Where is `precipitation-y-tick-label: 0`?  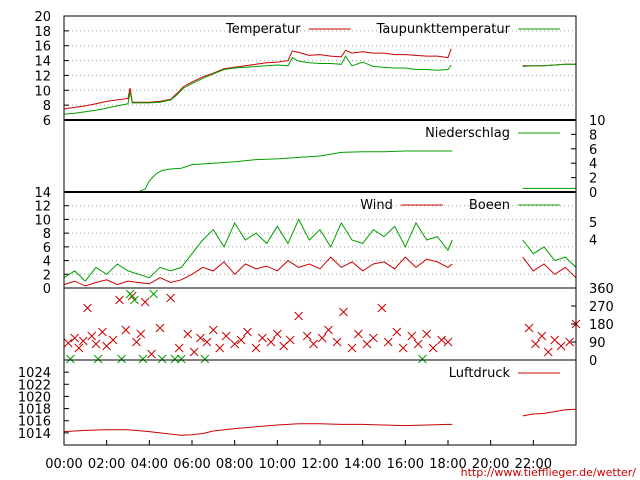 precipitation-y-tick-label: 0 is located at coordinates (593, 193).